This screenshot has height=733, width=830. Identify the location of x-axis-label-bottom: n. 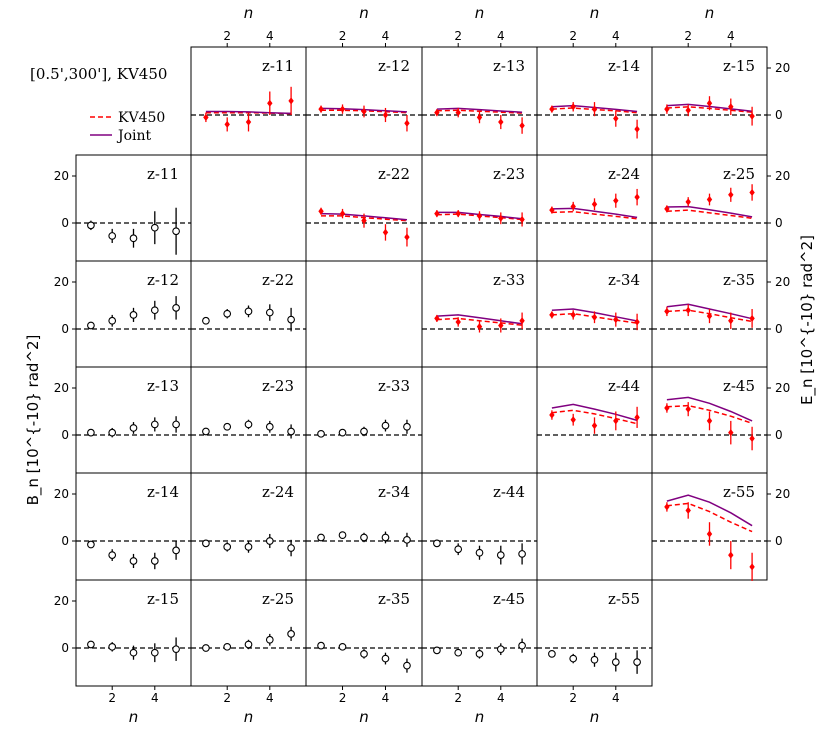
(595, 717).